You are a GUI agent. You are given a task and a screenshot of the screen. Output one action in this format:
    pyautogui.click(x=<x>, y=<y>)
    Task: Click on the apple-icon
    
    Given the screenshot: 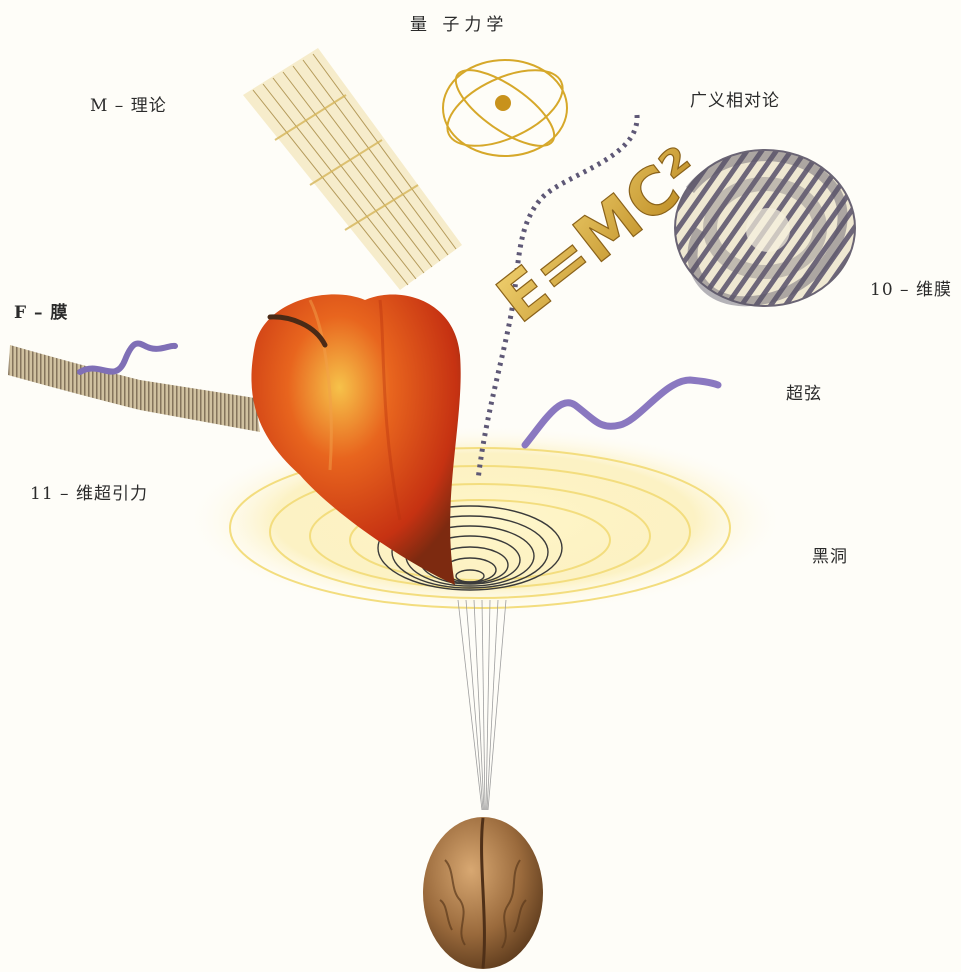 What is the action you would take?
    pyautogui.click(x=356, y=439)
    